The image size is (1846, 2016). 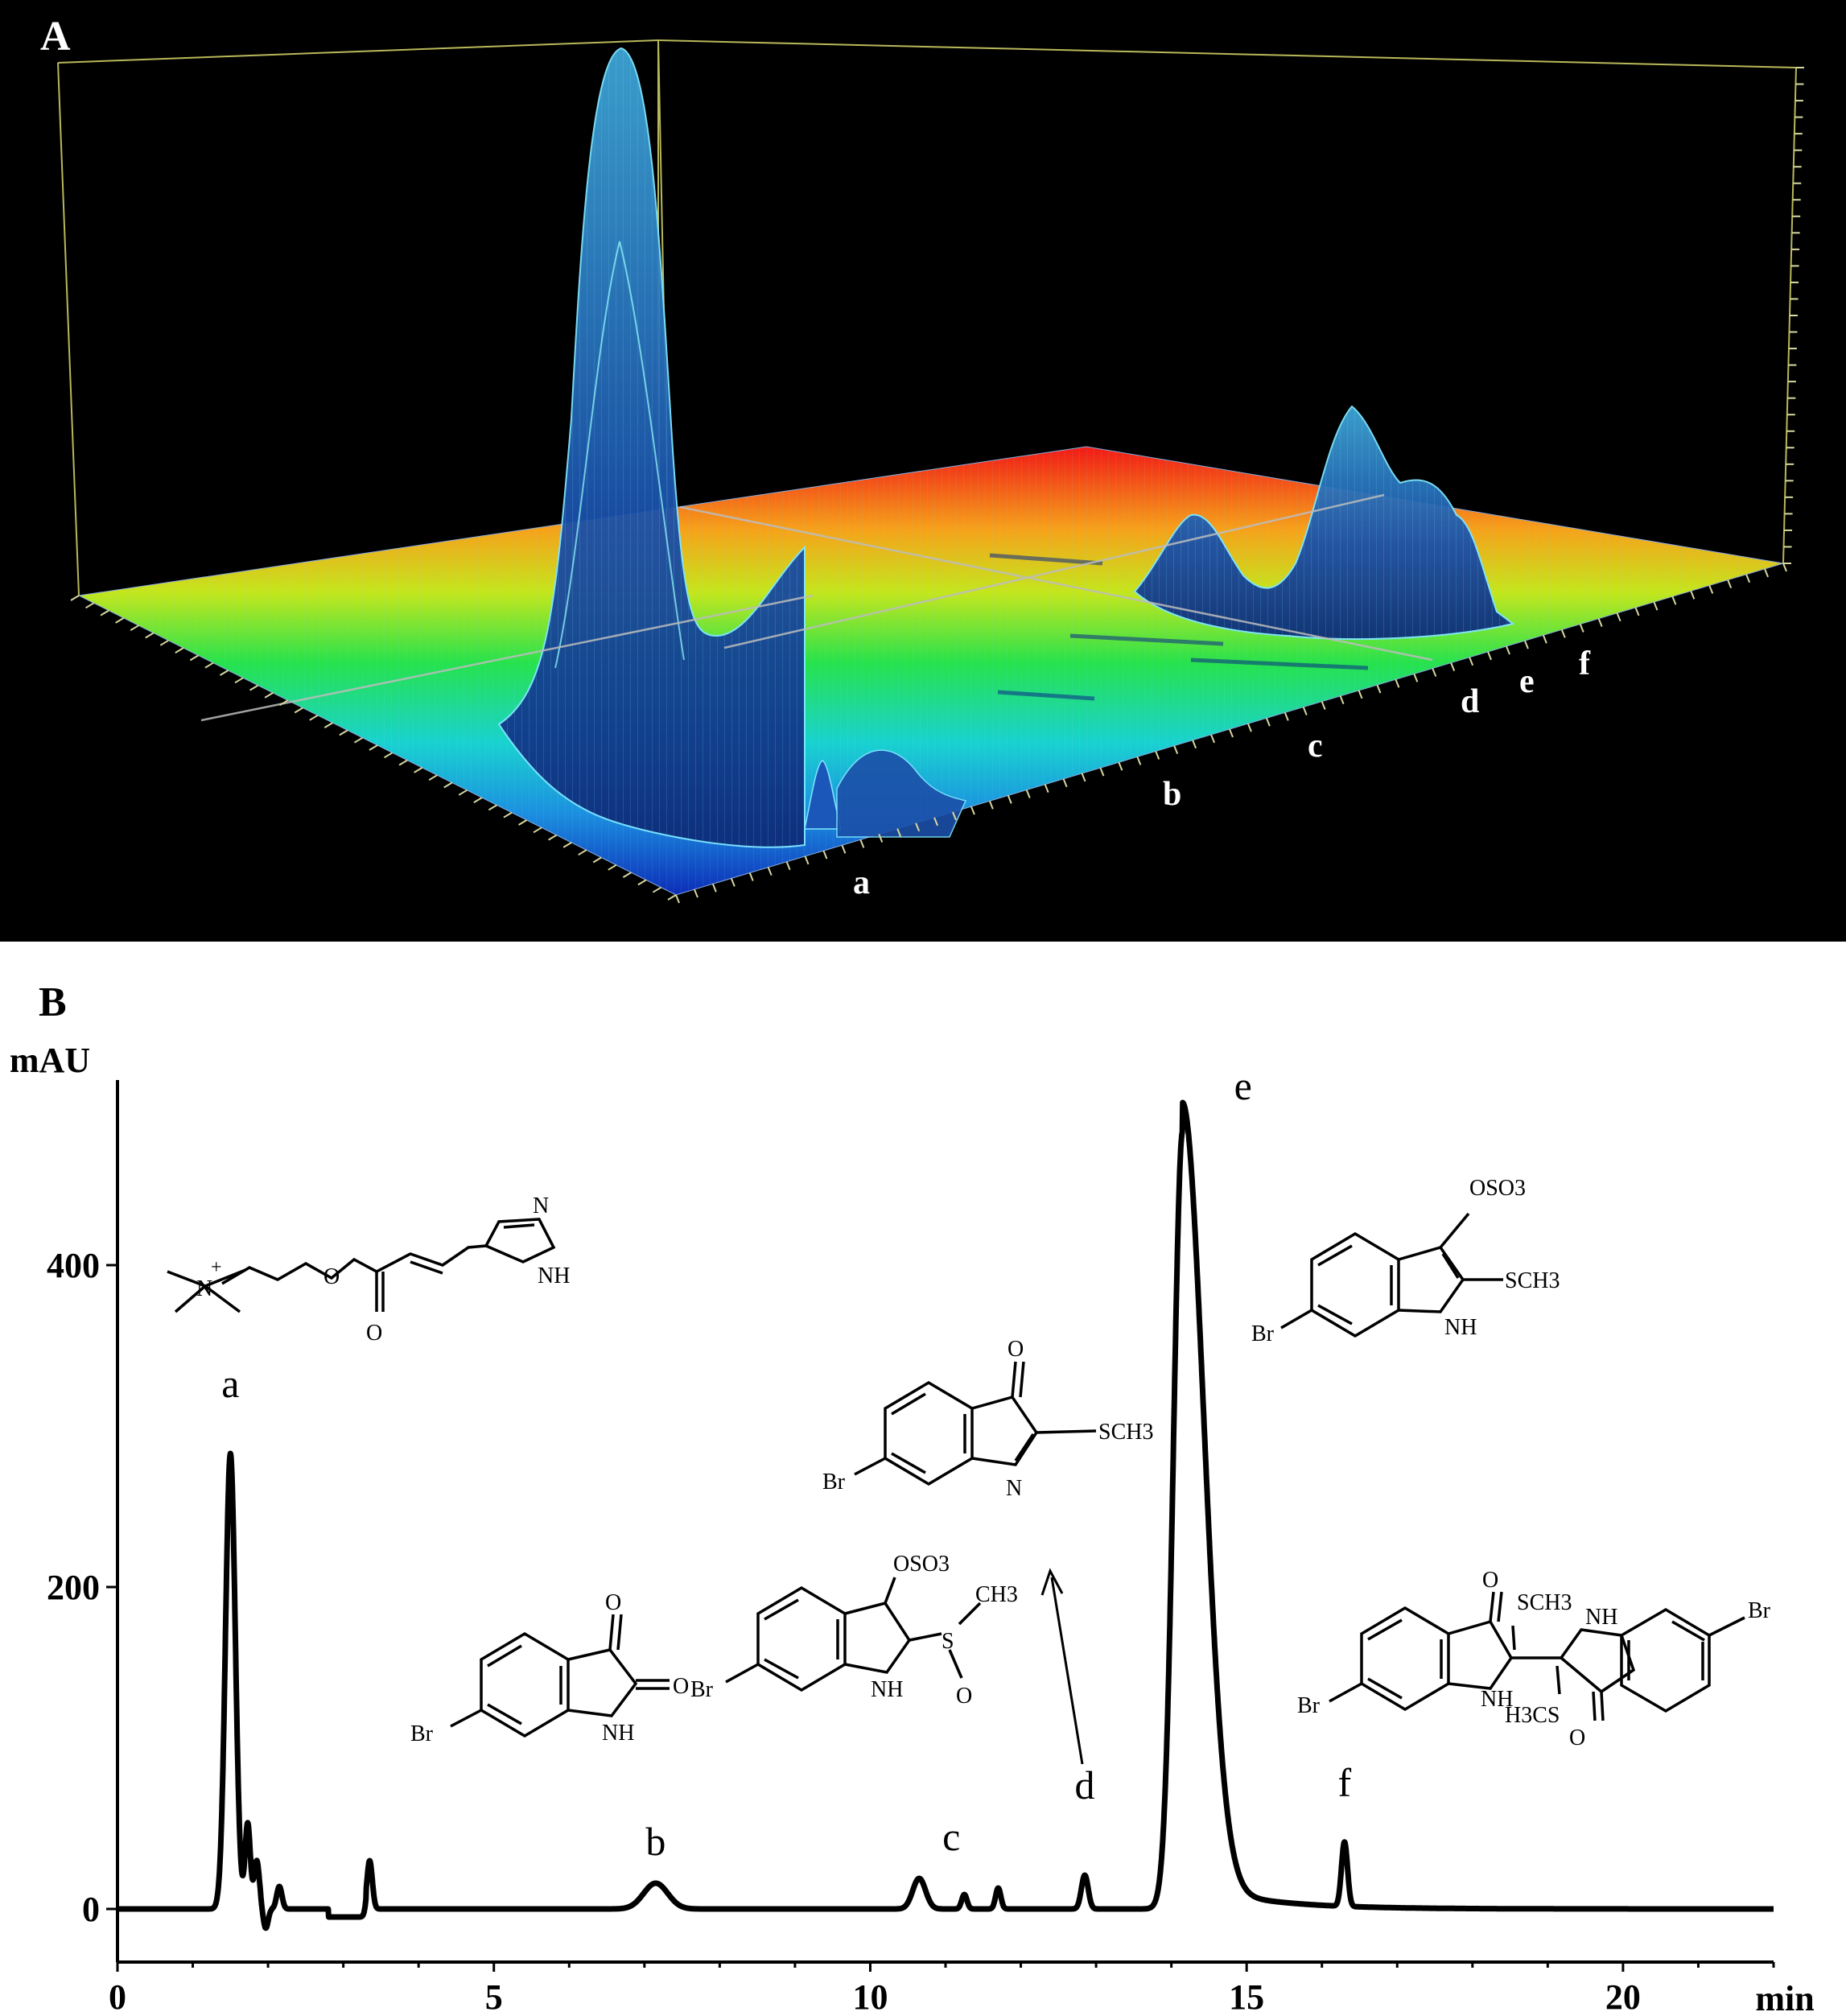 I want to click on panel-a-label: A, so click(x=55, y=37).